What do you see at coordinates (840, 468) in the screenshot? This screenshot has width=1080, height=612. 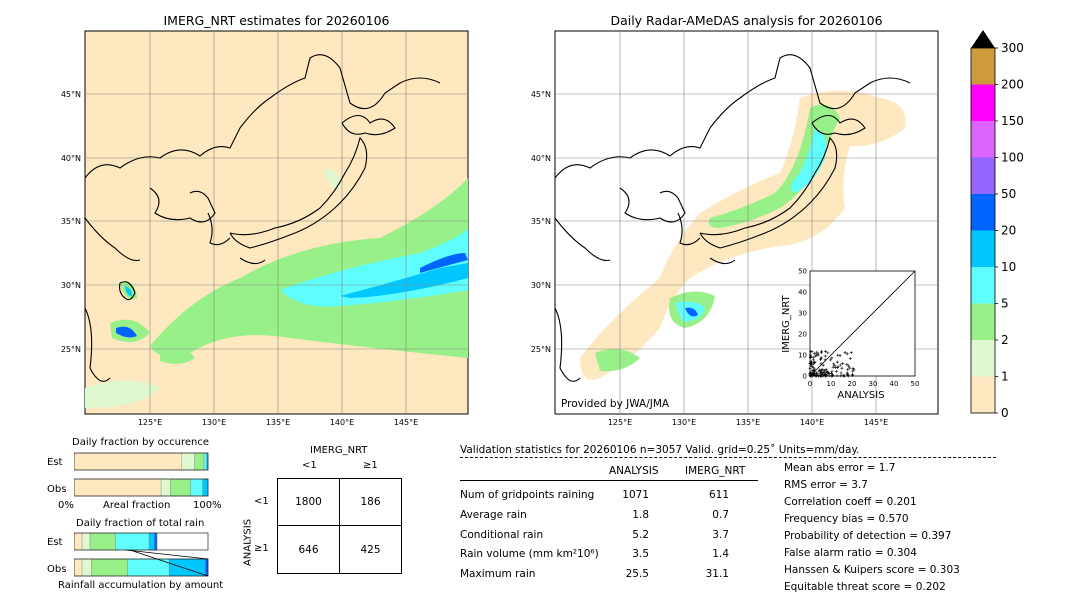 I see `score-line: Mean abs error = 1.7` at bounding box center [840, 468].